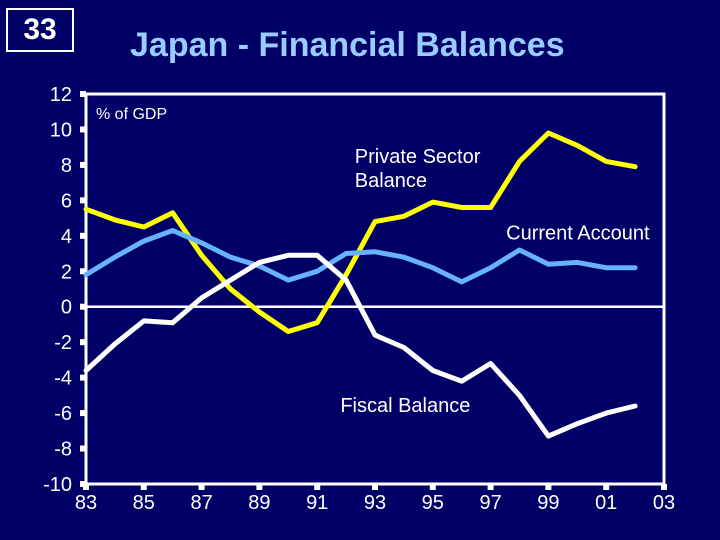 The width and height of the screenshot is (720, 540). I want to click on x-tick-label: 93, so click(375, 503).